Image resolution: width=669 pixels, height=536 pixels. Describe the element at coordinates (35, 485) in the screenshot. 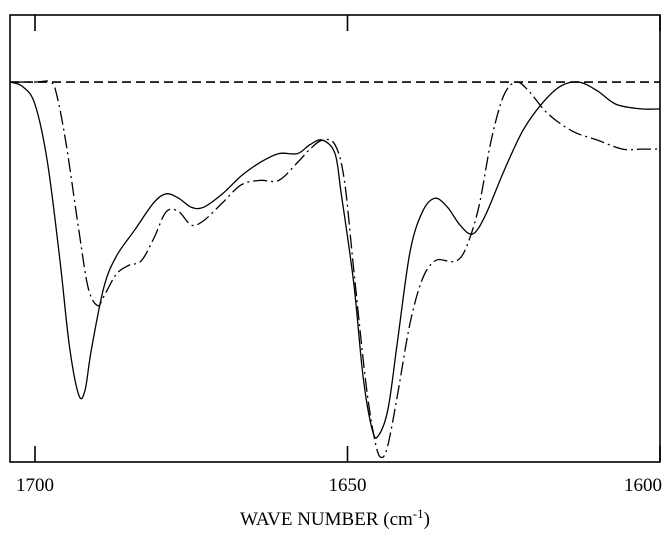

I see `x-tick-label-1700: 1700` at that location.